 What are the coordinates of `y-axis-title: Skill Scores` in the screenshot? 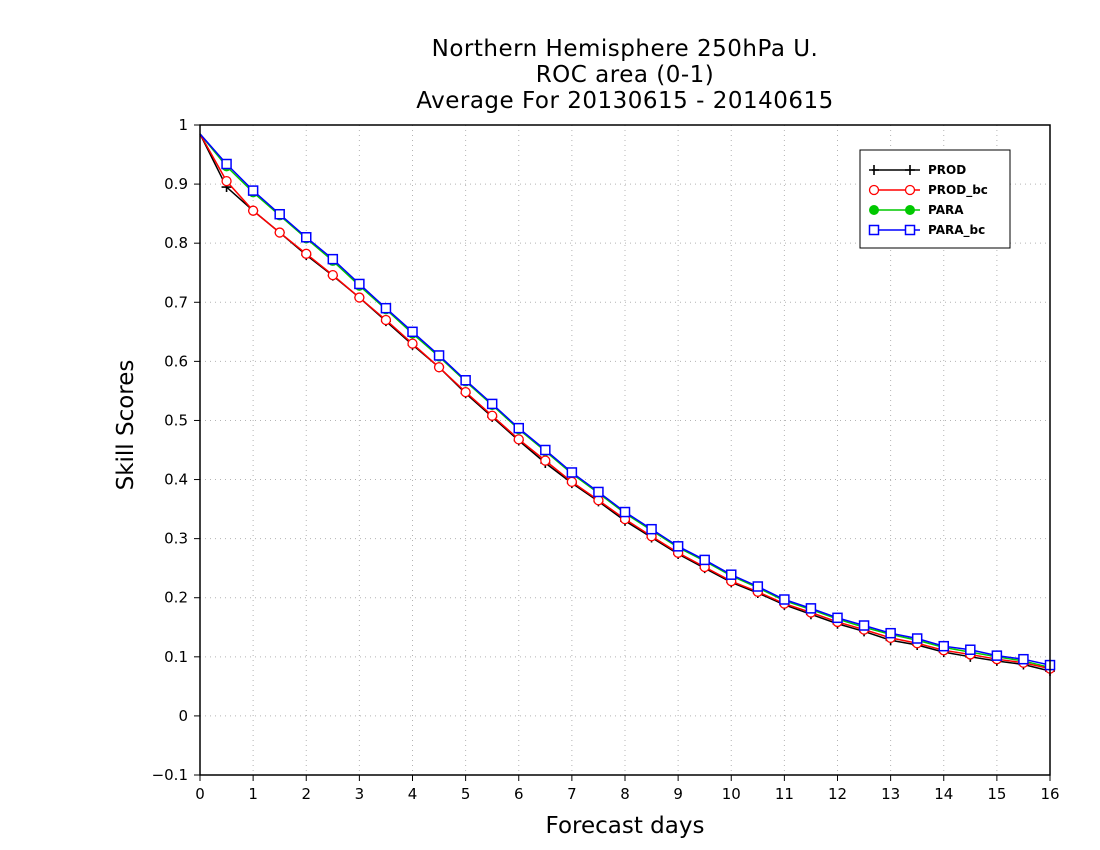 It's located at (126, 425).